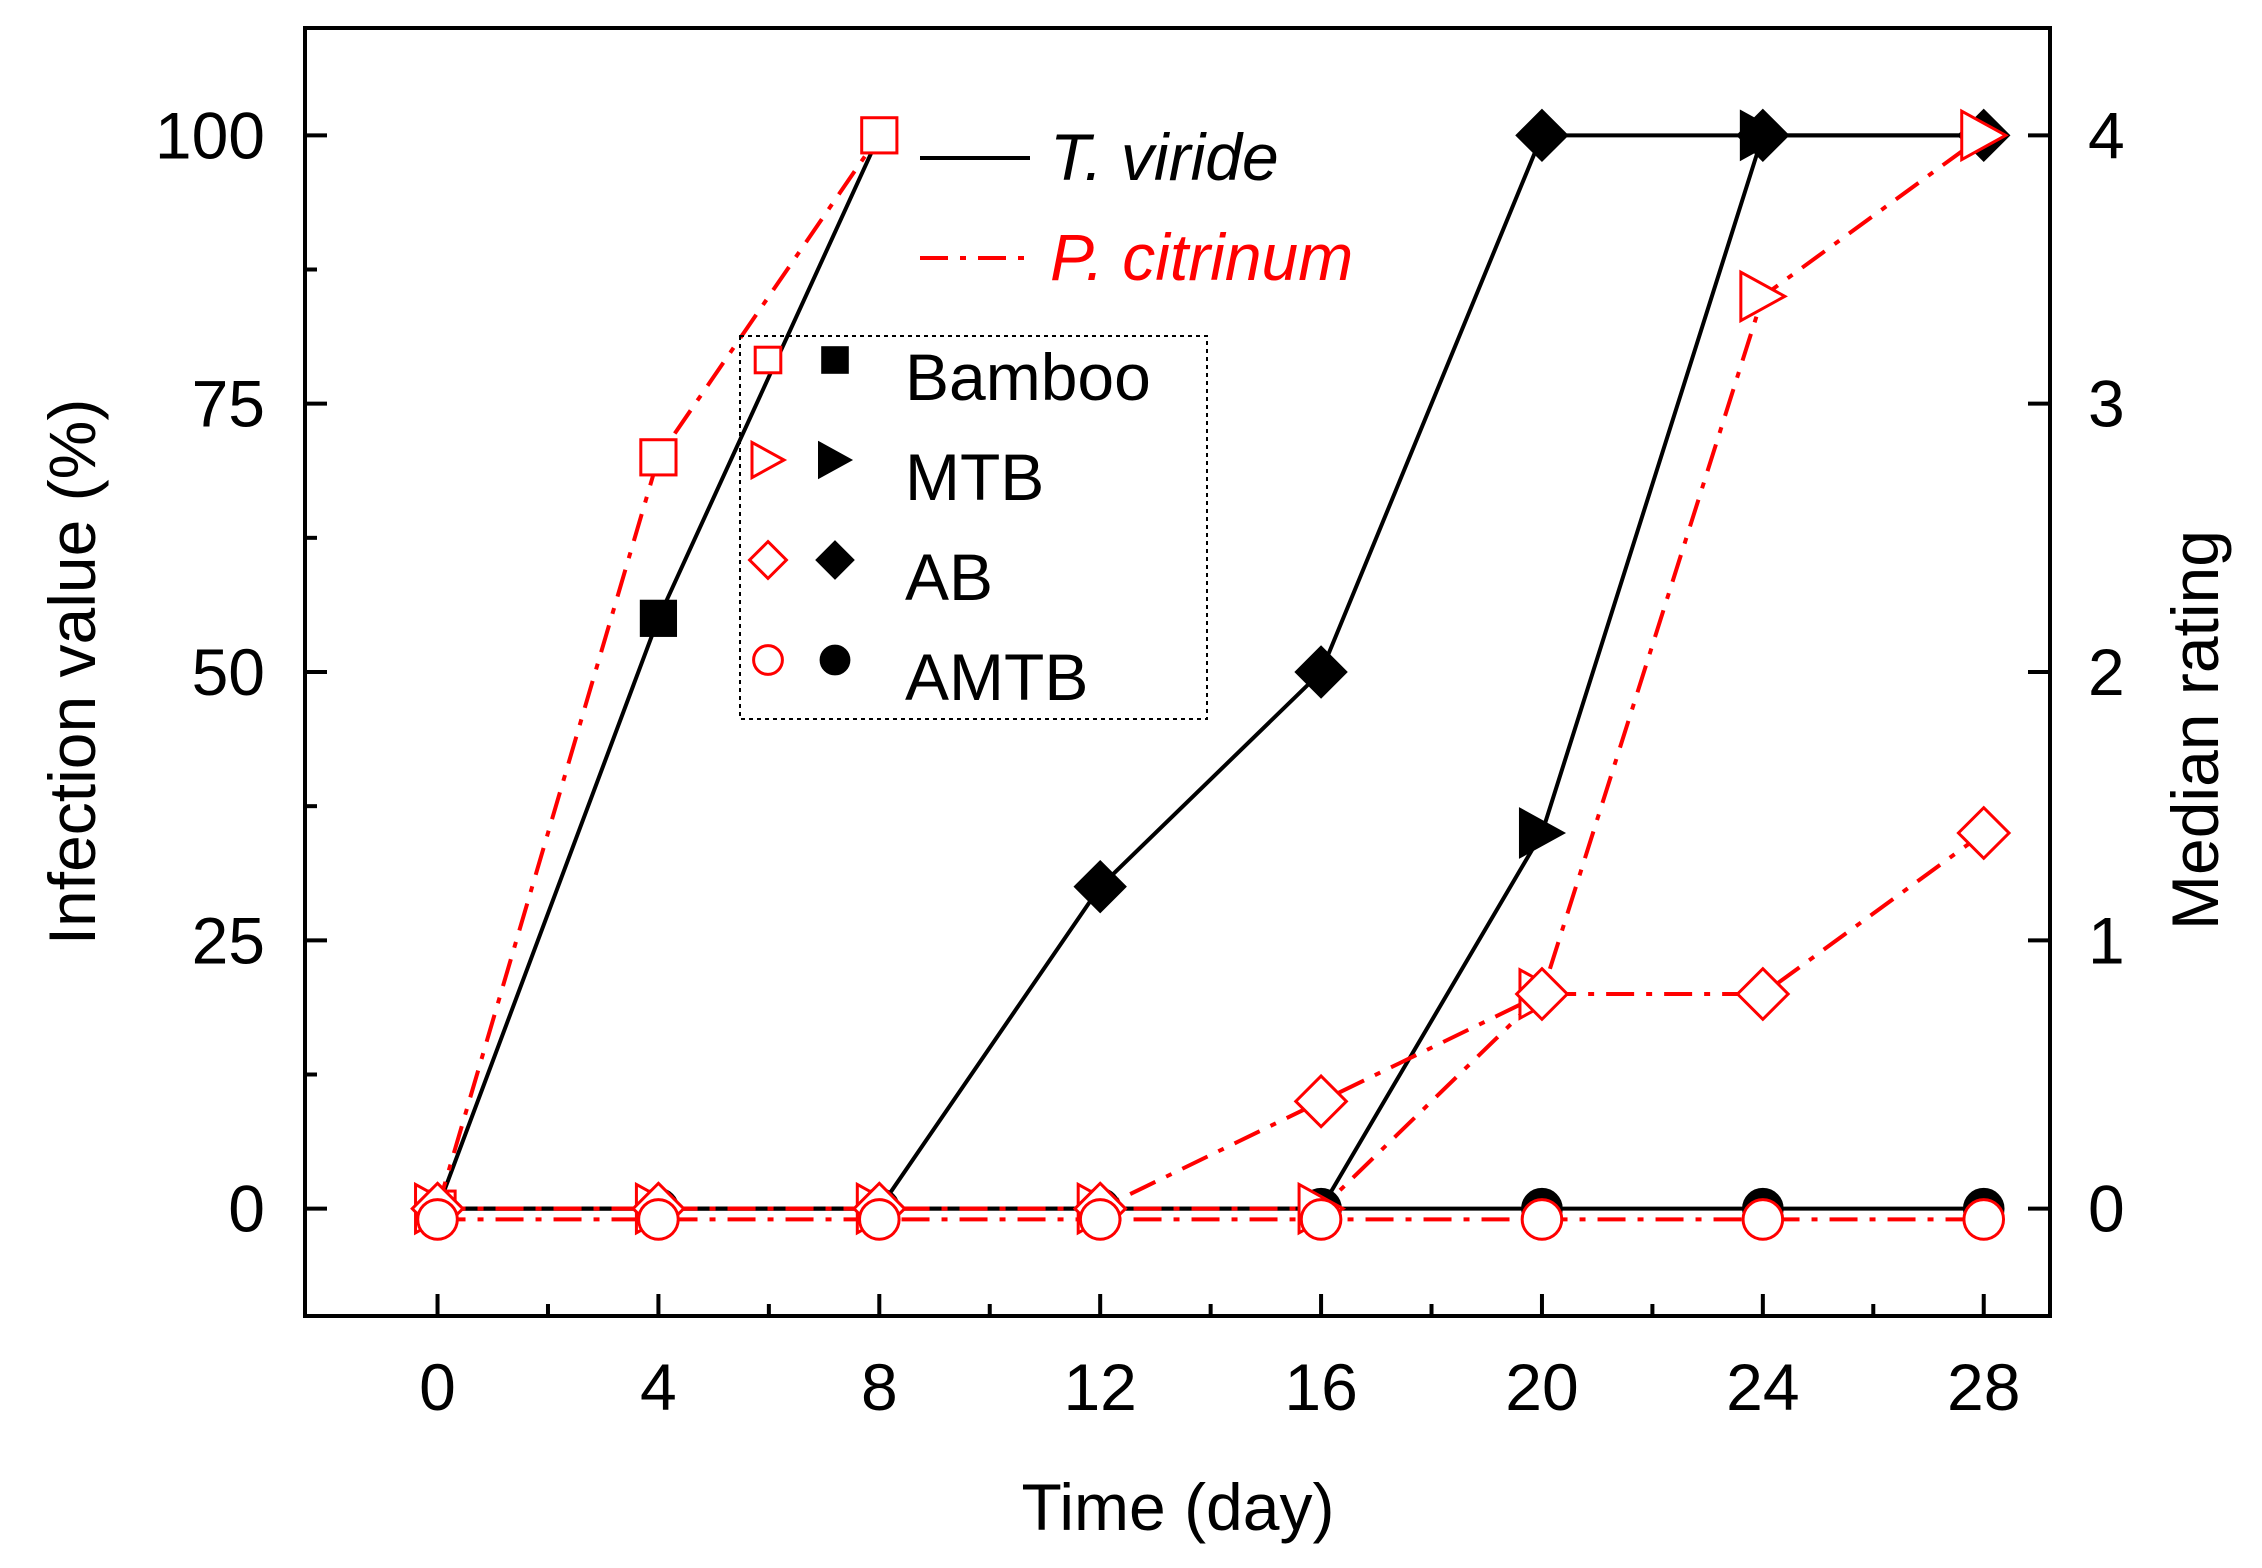 Image resolution: width=2262 pixels, height=1568 pixels. What do you see at coordinates (974, 477) in the screenshot?
I see `legend-label-mtb: MTB` at bounding box center [974, 477].